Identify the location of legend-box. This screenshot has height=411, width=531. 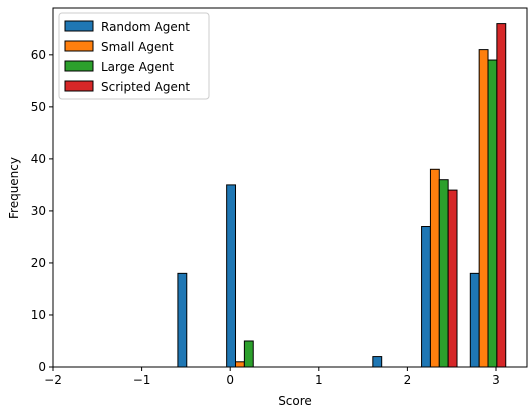
(134, 56).